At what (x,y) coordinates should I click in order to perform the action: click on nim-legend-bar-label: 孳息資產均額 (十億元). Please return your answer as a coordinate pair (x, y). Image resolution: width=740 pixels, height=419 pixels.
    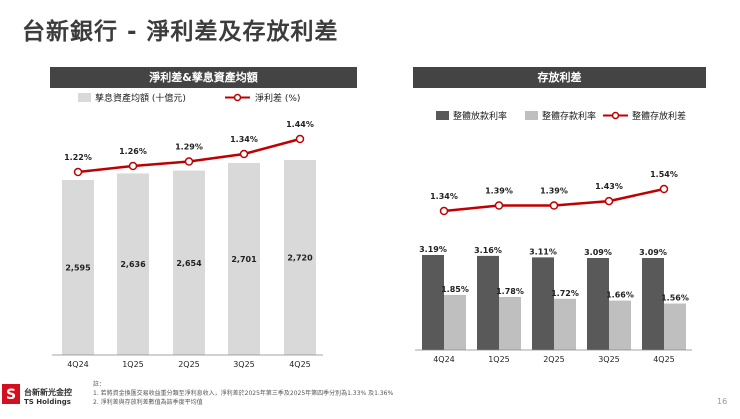
    Looking at the image, I should click on (140, 98).